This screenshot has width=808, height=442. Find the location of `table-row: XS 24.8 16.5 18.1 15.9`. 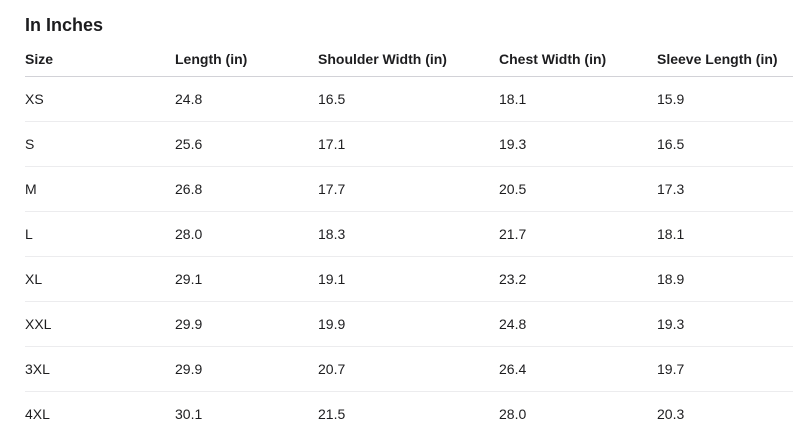

table-row: XS 24.8 16.5 18.1 15.9 is located at coordinates (409, 99).